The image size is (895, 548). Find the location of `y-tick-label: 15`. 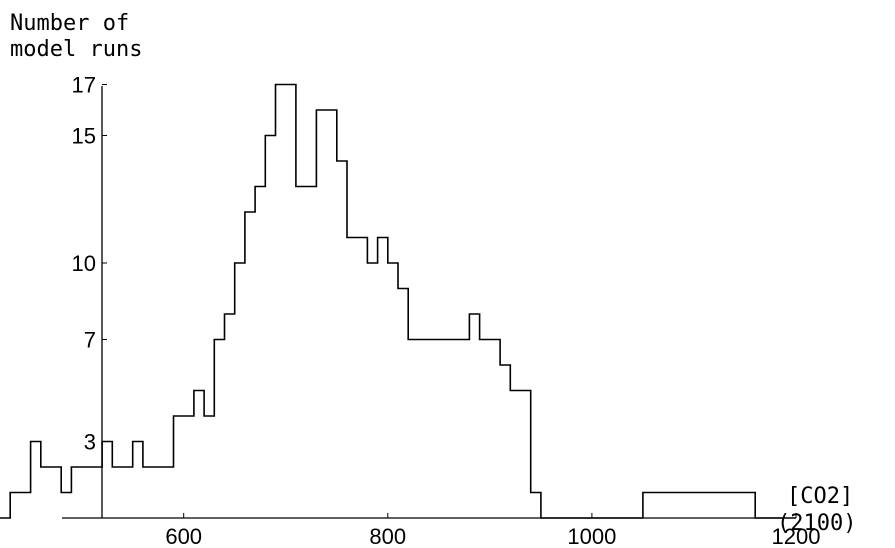

y-tick-label: 15 is located at coordinates (84, 136).